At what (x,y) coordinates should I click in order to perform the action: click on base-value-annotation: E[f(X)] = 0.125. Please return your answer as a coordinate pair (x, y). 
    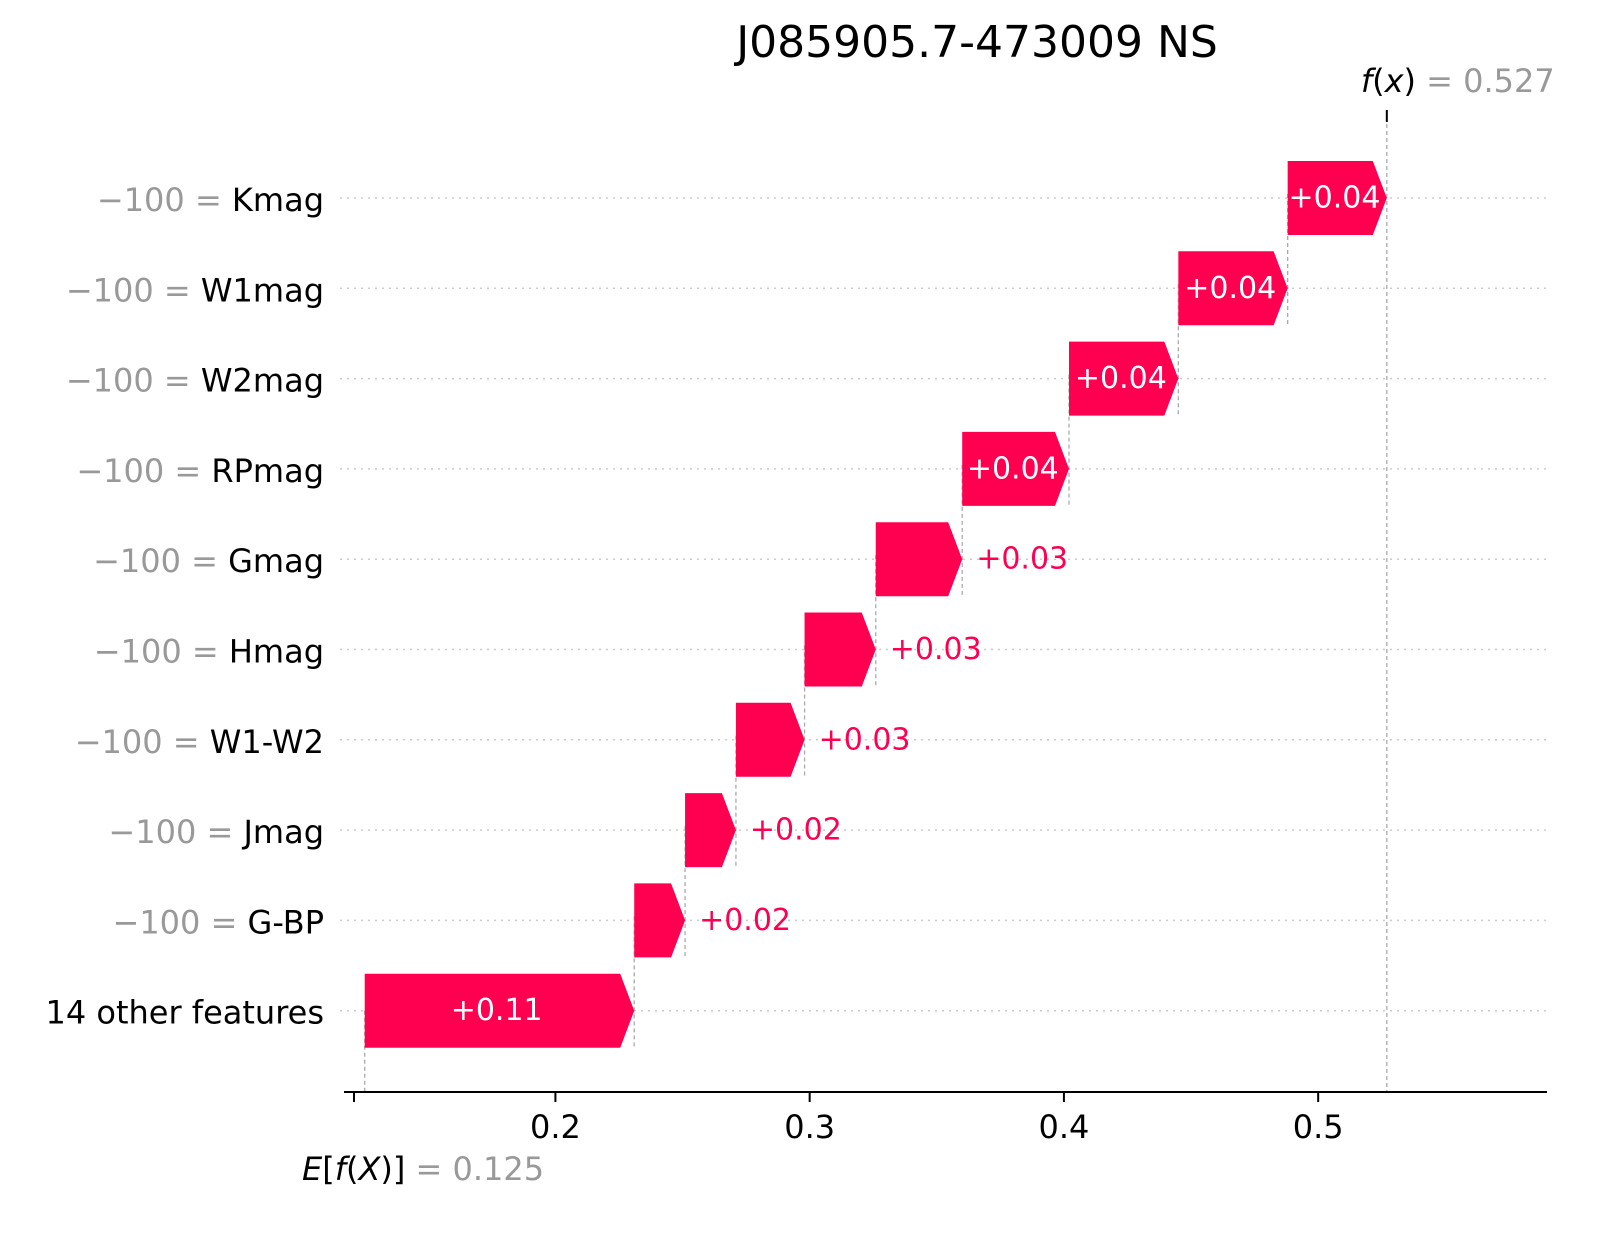
    Looking at the image, I should click on (423, 1169).